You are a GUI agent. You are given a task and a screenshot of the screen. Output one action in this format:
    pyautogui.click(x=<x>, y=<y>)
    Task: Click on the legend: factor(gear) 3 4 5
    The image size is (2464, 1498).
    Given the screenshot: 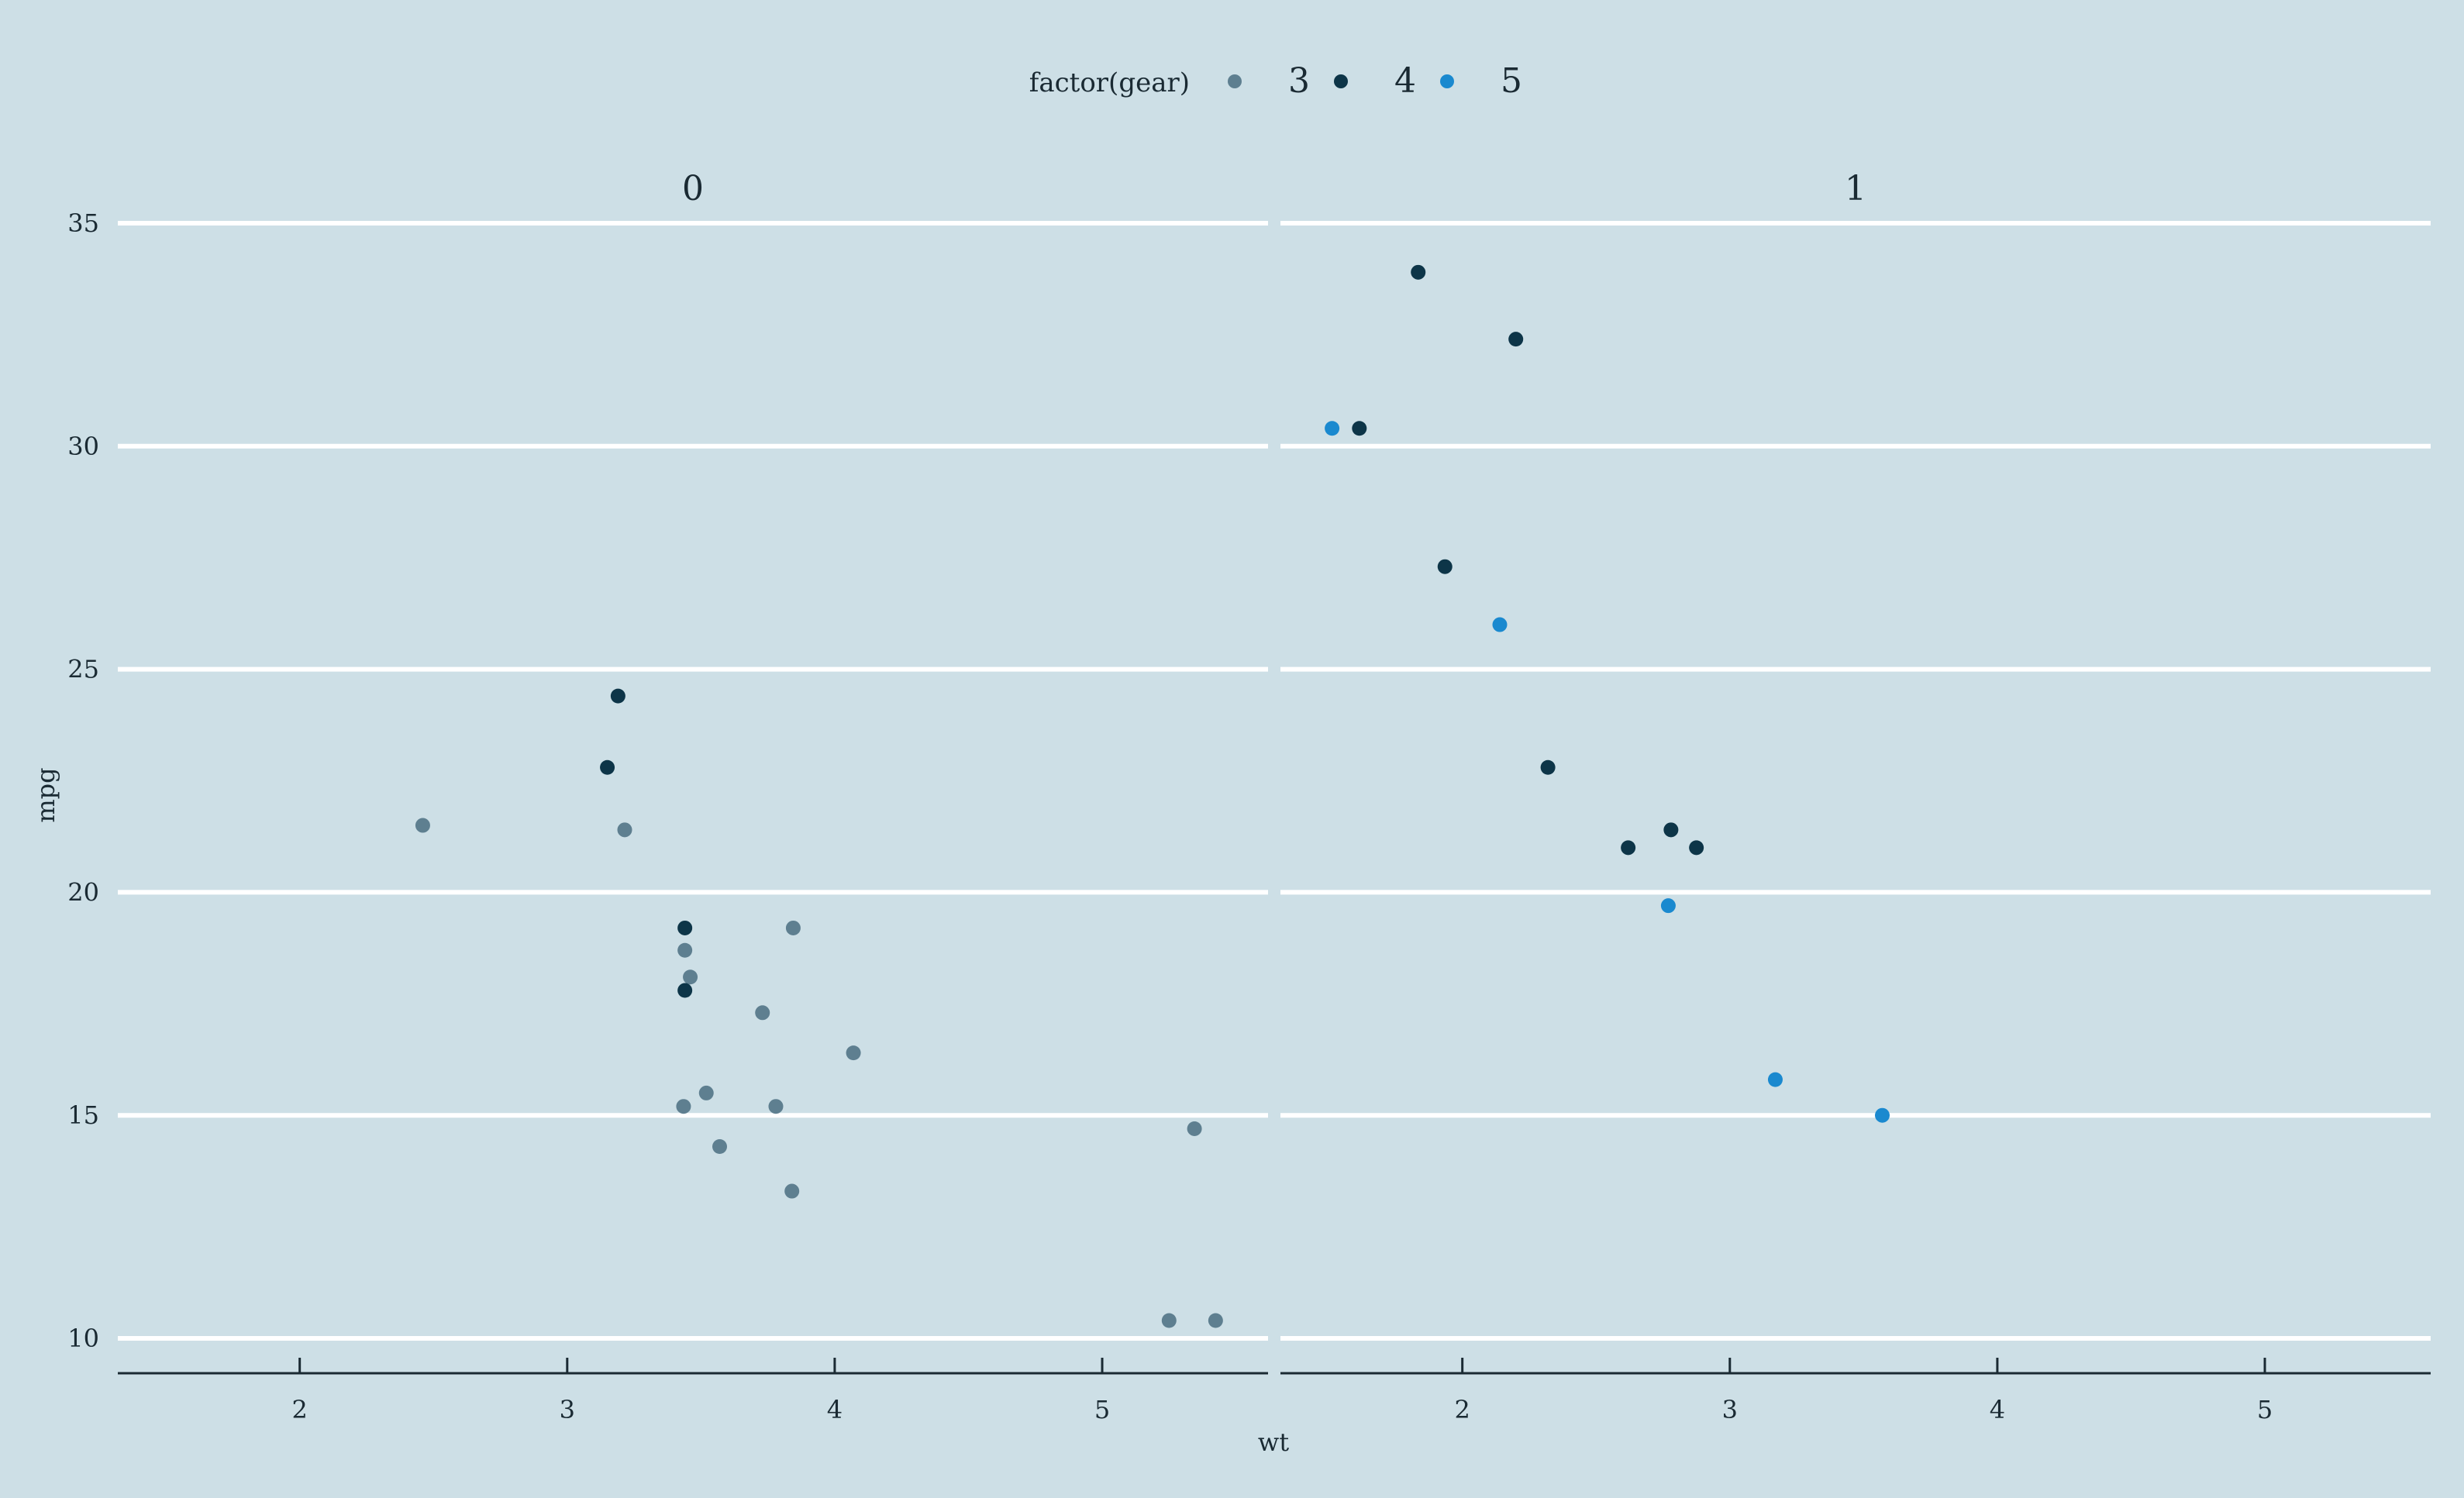 What is the action you would take?
    pyautogui.click(x=1275, y=81)
    